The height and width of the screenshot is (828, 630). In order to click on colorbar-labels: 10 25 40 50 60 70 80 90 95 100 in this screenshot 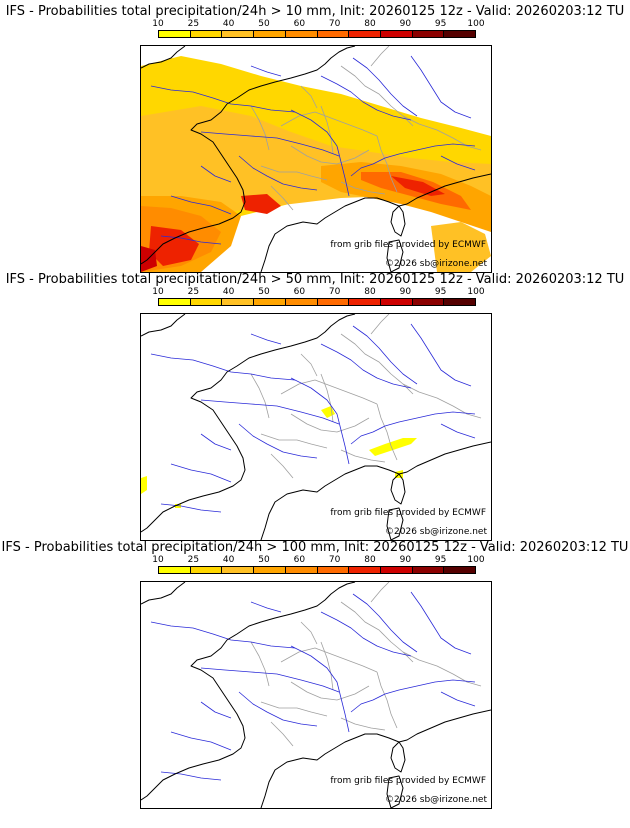, I will do `click(318, 560)`.